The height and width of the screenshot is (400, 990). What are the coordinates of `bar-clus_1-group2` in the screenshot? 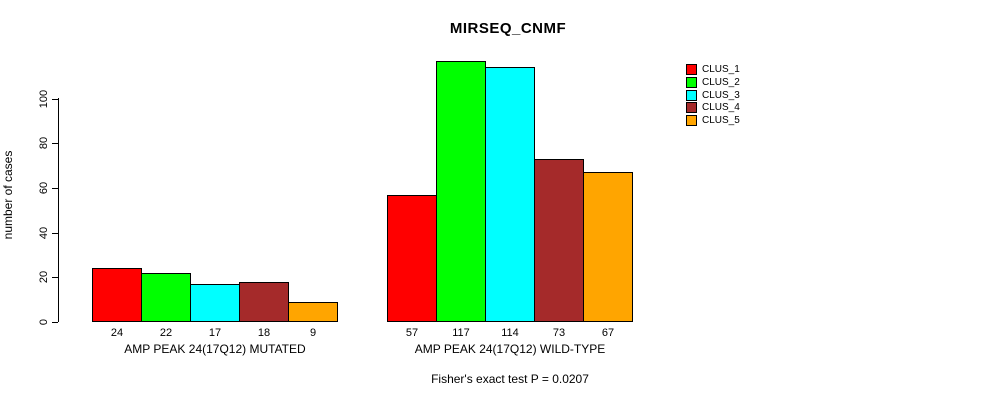 It's located at (412, 258).